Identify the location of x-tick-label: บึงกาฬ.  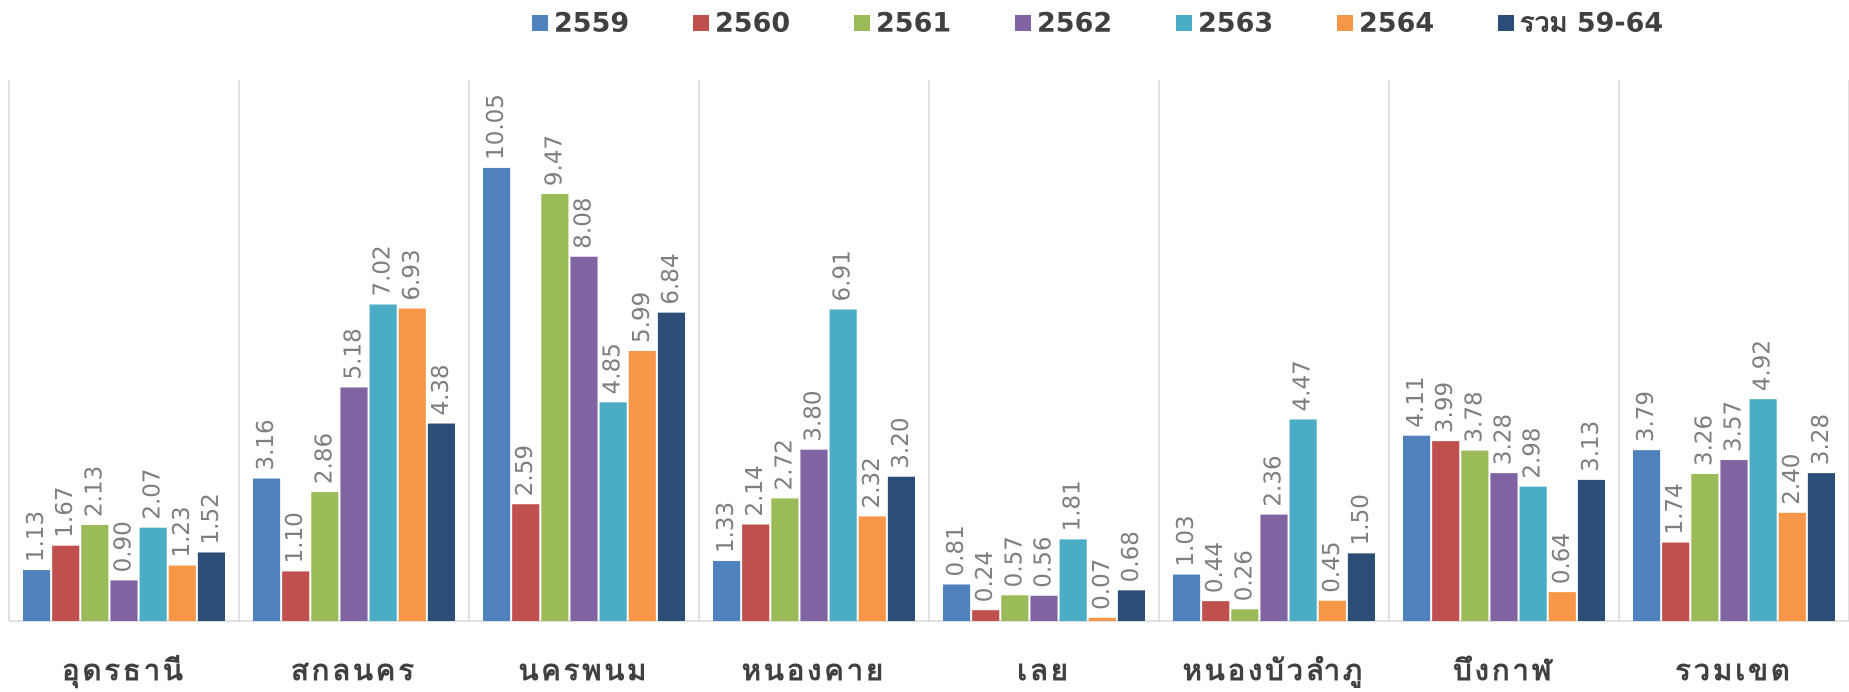
(1503, 670).